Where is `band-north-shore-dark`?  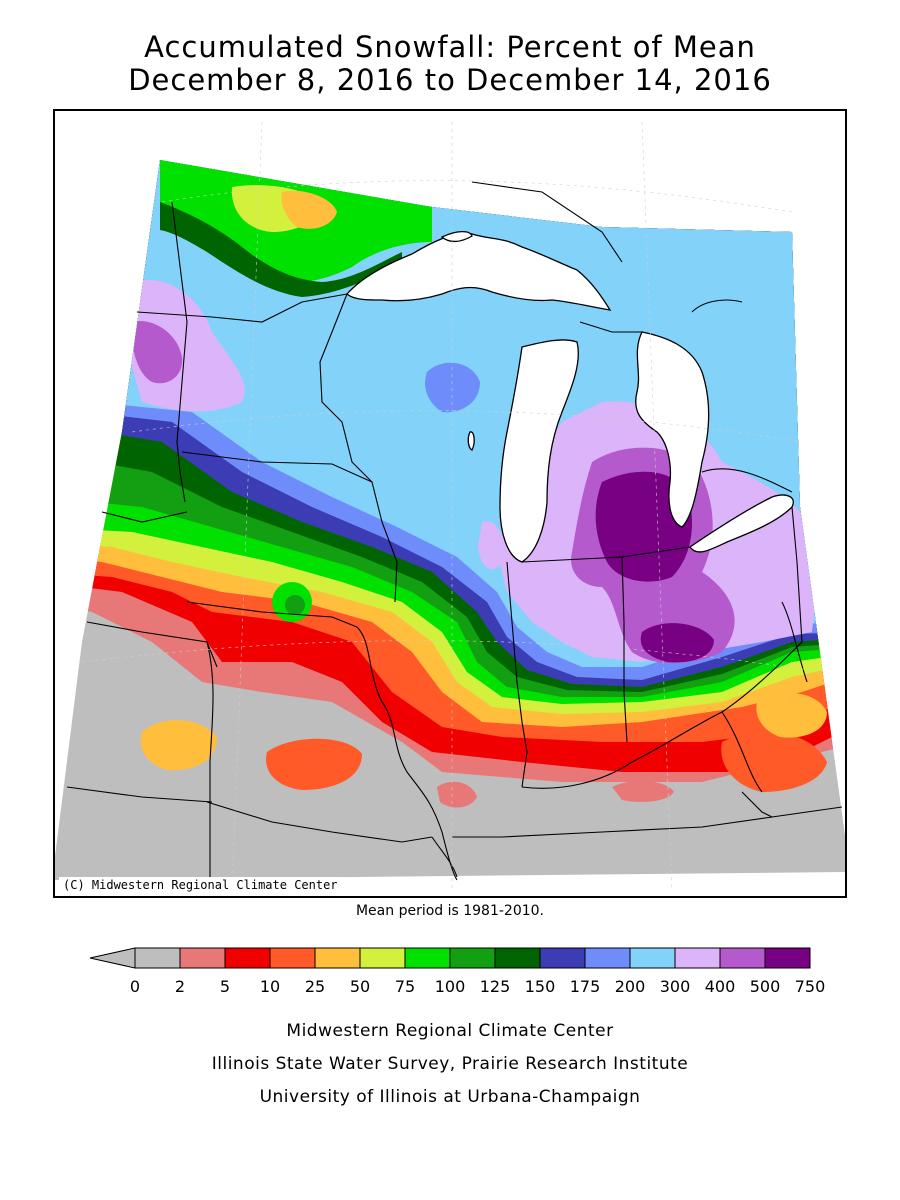
band-north-shore-dark is located at coordinates (281, 249).